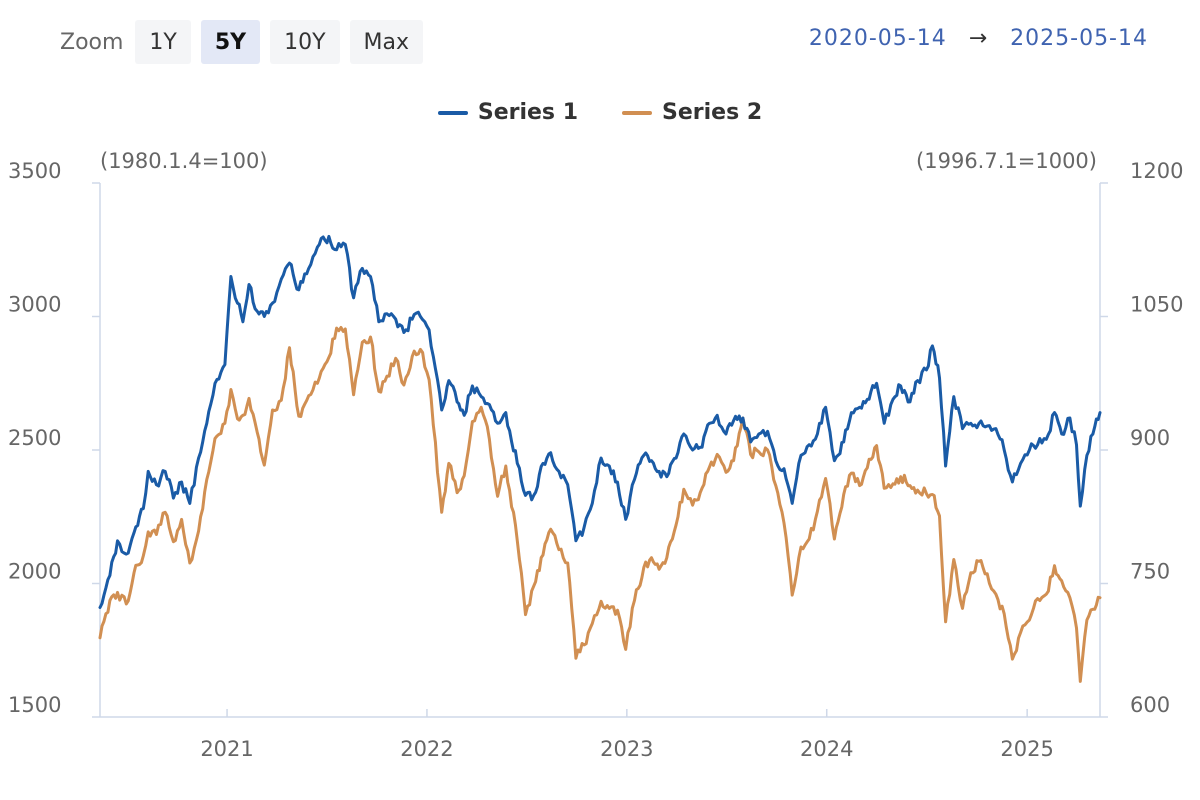  Describe the element at coordinates (226, 749) in the screenshot. I see `x-tick-label-2021: 2021` at that location.